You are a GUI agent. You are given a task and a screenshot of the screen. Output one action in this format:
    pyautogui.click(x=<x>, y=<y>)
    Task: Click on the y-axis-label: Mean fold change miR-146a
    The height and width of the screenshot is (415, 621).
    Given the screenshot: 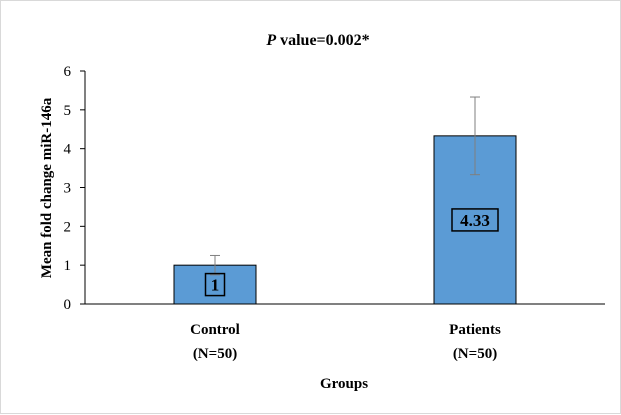 What is the action you would take?
    pyautogui.click(x=47, y=187)
    